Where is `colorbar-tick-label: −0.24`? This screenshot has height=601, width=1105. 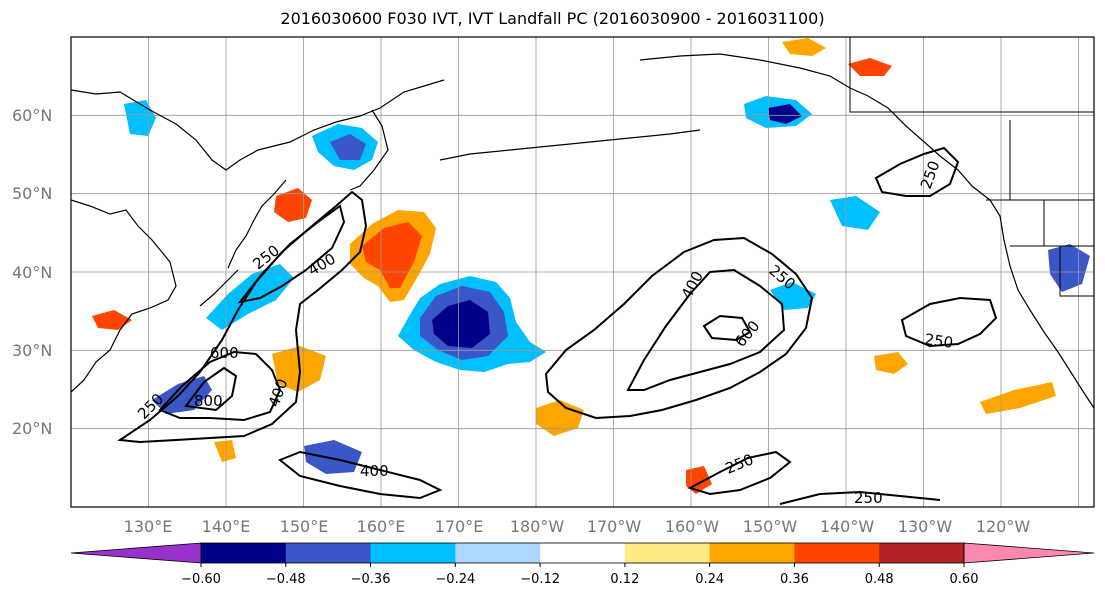
colorbar-tick-label: −0.24 is located at coordinates (455, 579).